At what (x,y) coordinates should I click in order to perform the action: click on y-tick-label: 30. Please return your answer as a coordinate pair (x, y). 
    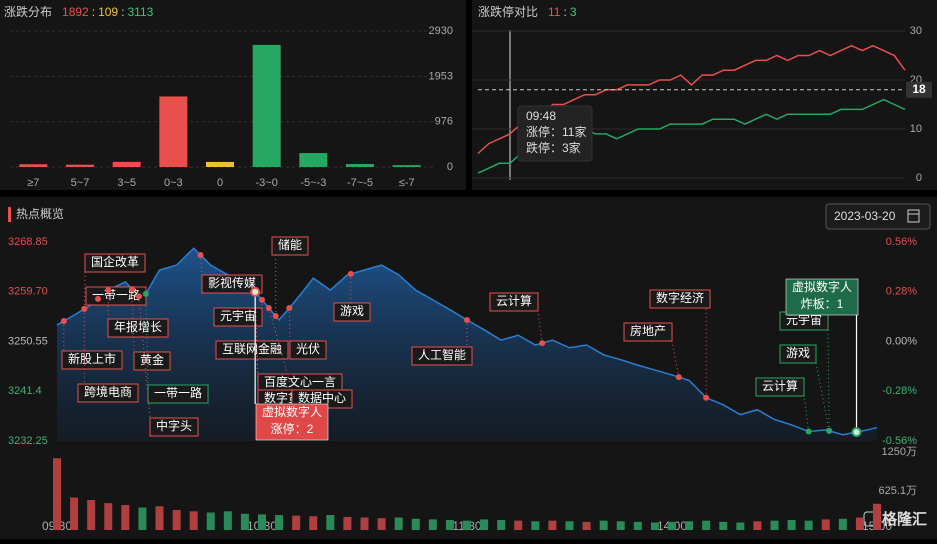
    Looking at the image, I should click on (916, 31).